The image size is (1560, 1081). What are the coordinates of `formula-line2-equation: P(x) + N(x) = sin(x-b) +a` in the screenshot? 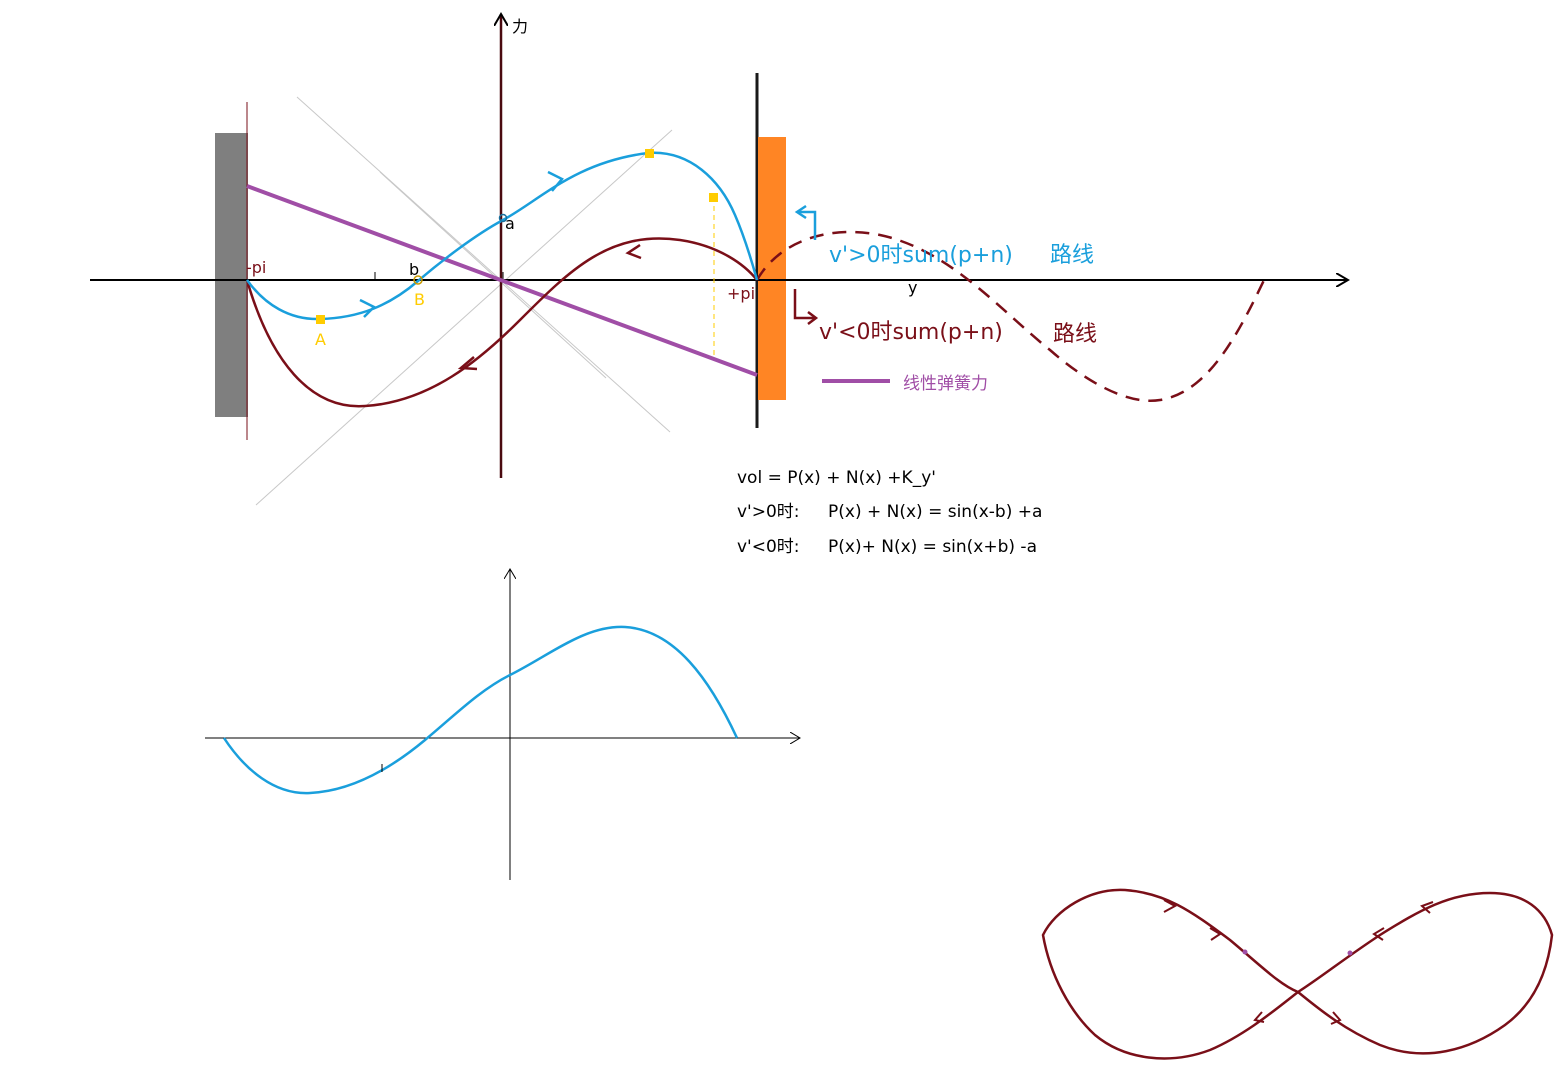 It's located at (935, 512).